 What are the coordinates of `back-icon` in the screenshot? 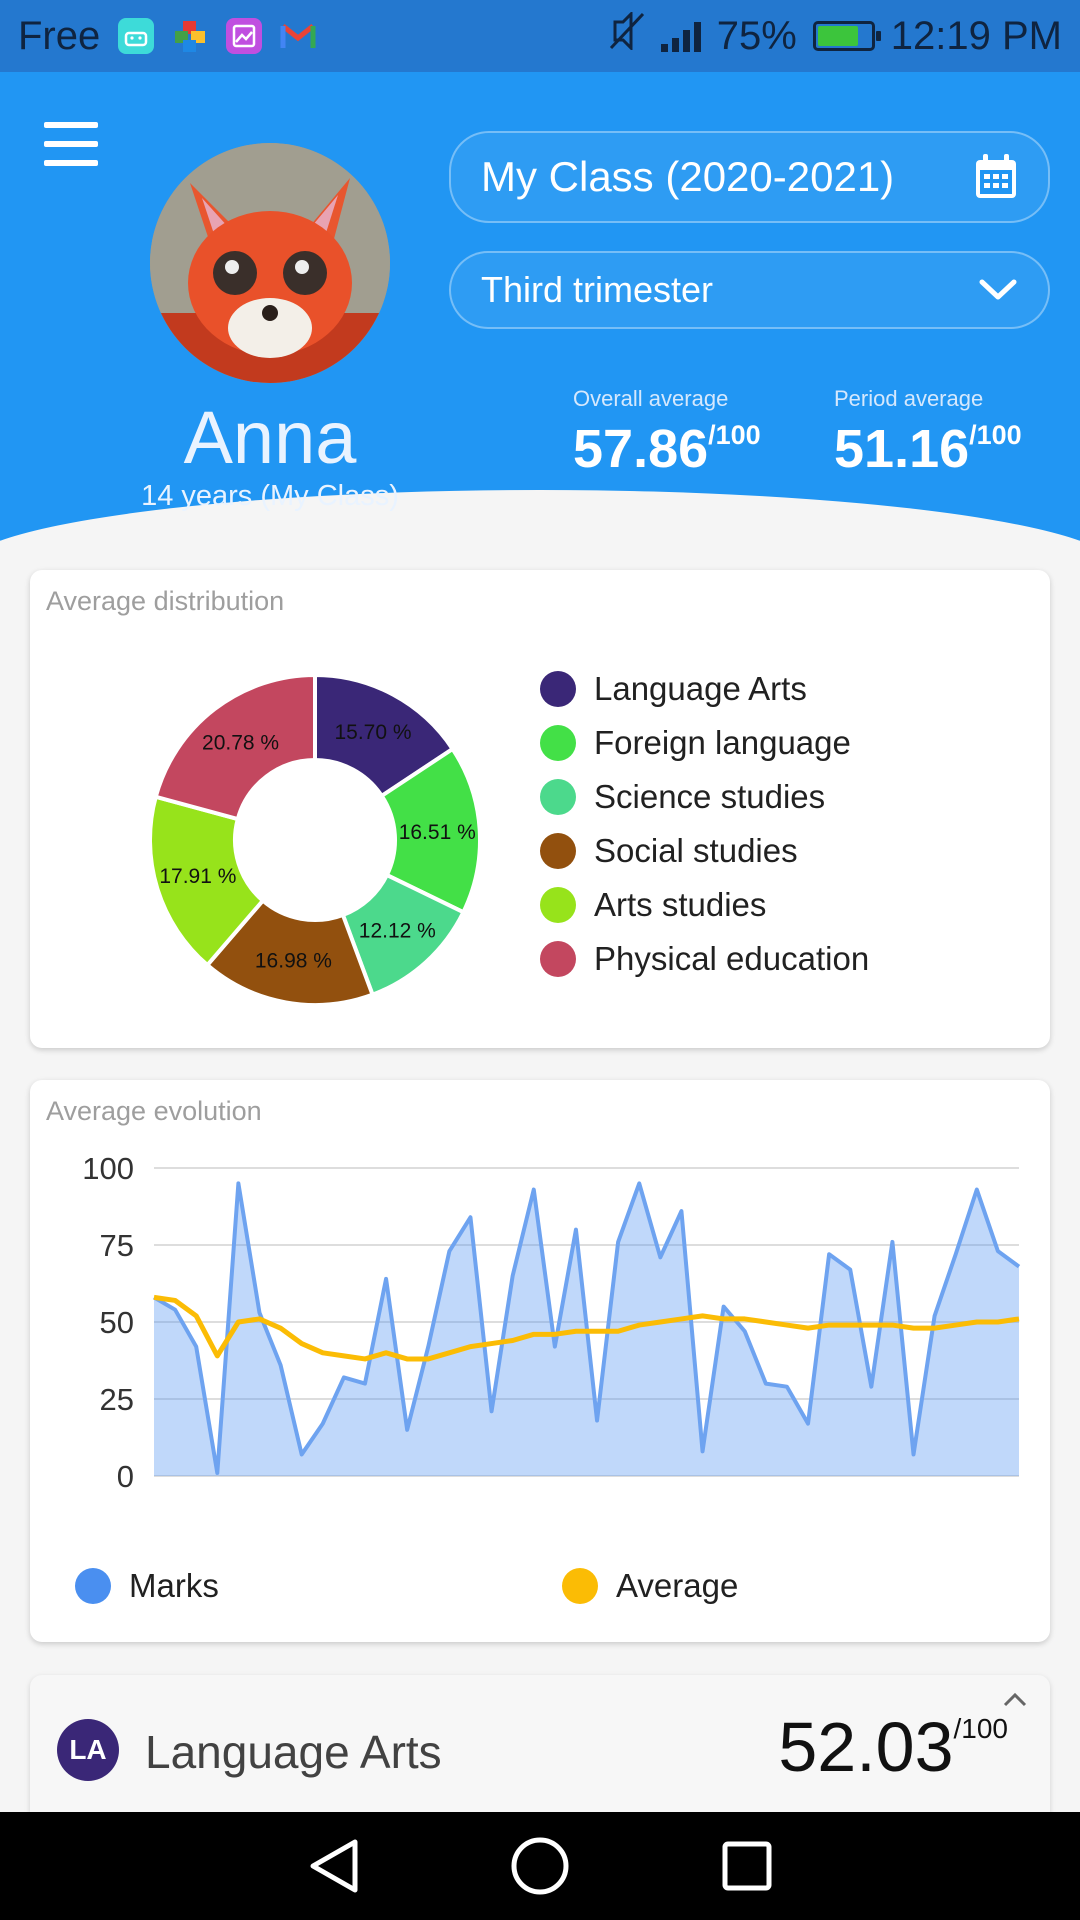 It's located at (333, 1866).